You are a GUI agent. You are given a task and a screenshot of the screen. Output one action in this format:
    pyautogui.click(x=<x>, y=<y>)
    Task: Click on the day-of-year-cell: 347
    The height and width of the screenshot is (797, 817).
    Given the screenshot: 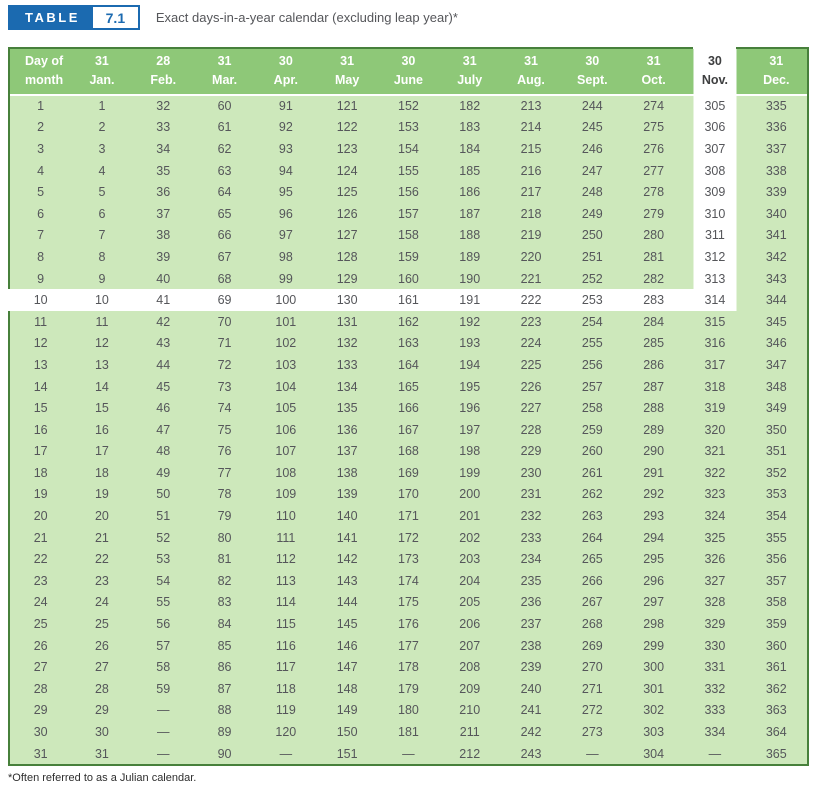 What is the action you would take?
    pyautogui.click(x=776, y=365)
    